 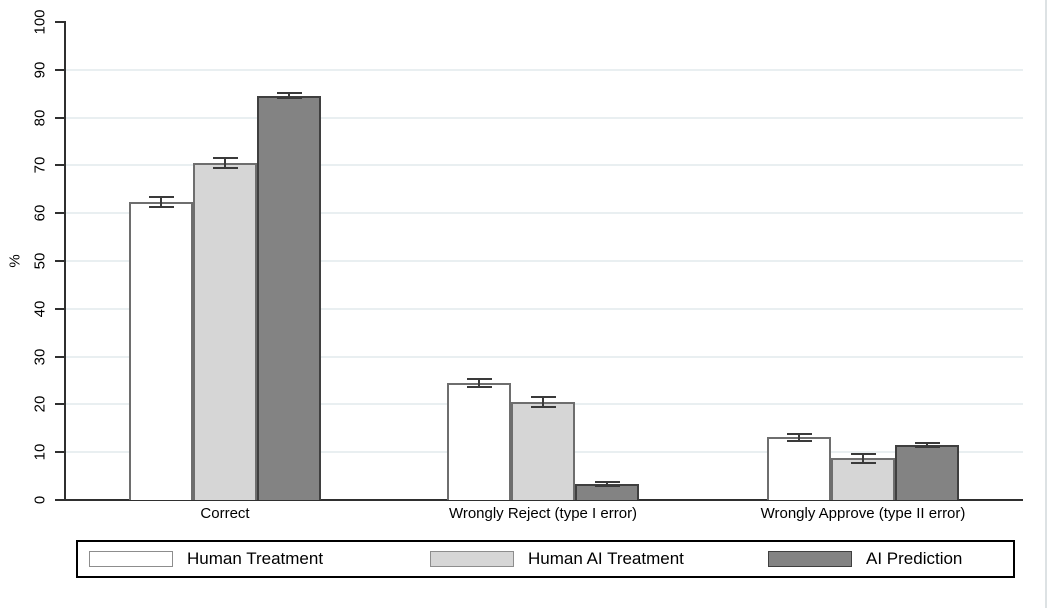 I want to click on bar-human-treatment-correct, so click(x=161, y=351).